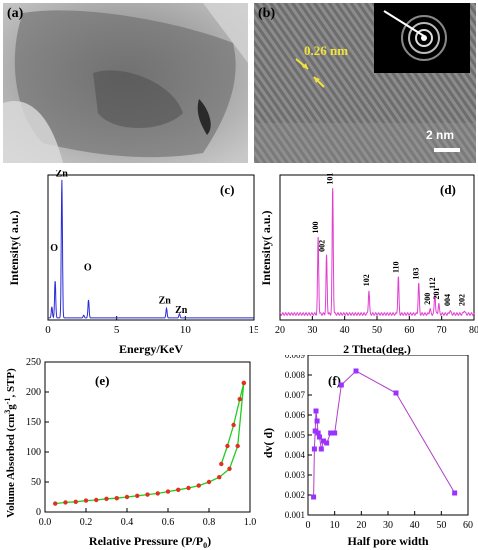 This screenshot has height=550, width=478. I want to click on hrtem-image-b: (b) 0.26 nm 2 nm, so click(365, 83).